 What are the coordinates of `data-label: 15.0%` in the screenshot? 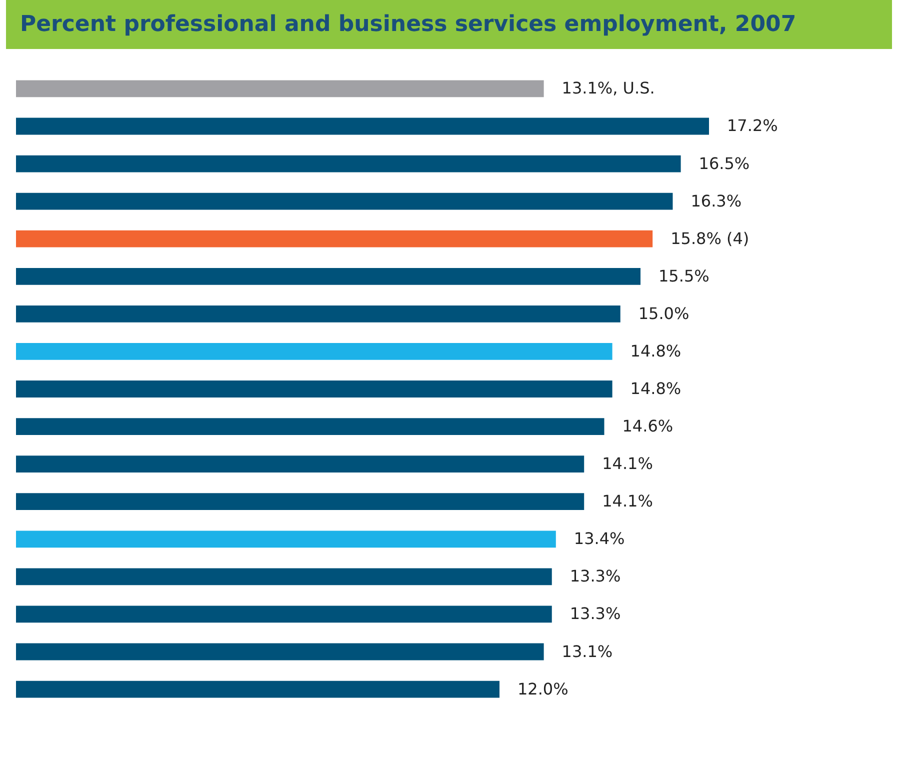 It's located at (664, 313).